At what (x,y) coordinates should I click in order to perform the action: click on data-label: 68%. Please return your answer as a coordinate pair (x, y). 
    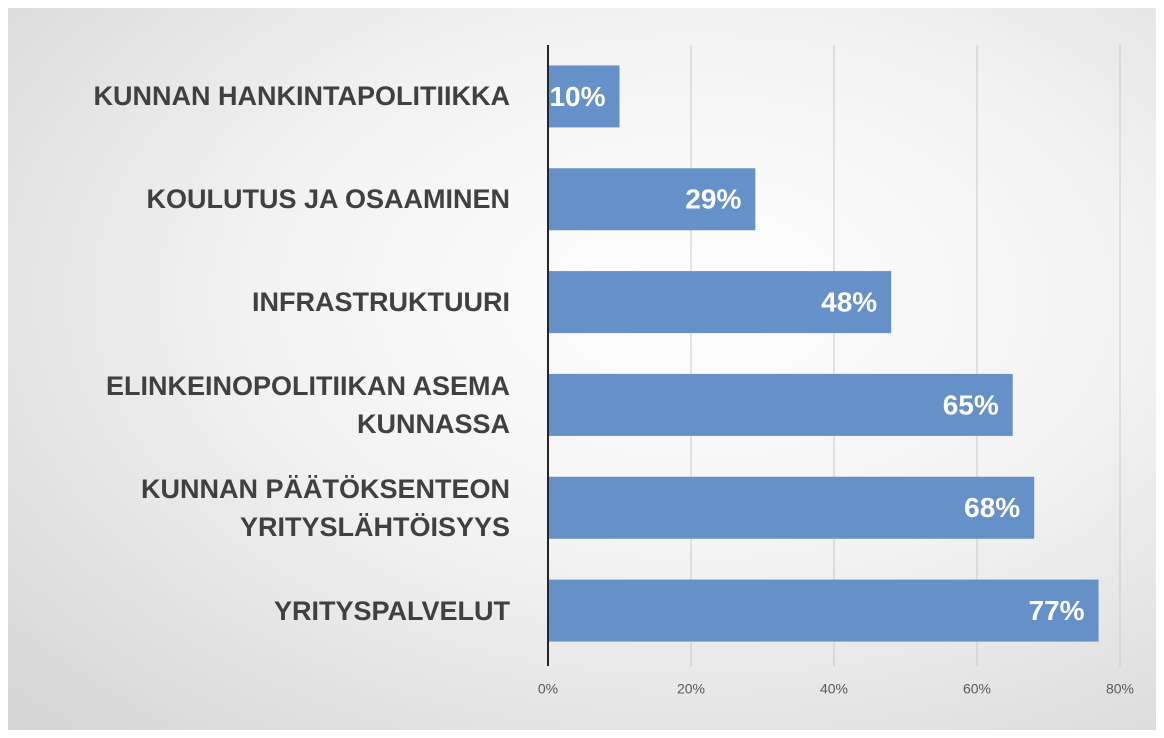
    Looking at the image, I should click on (992, 507).